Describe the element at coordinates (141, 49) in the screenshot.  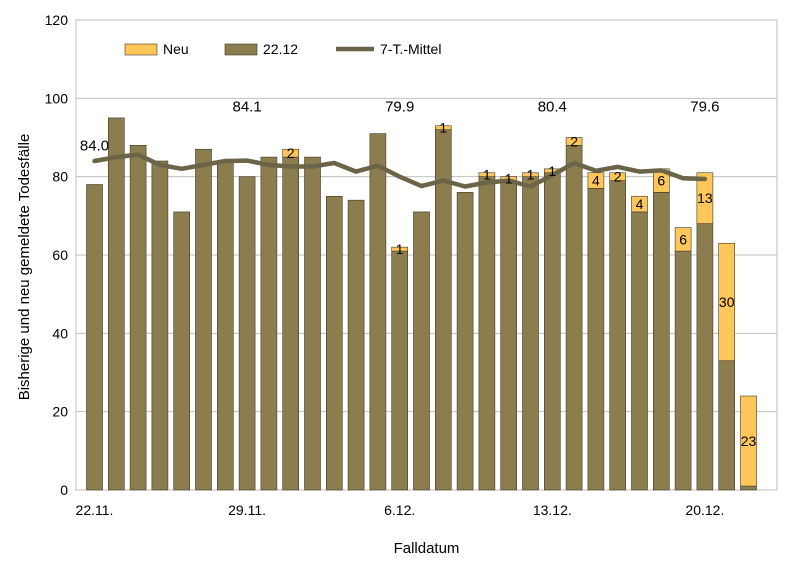
I see `legend-swatch-neu` at that location.